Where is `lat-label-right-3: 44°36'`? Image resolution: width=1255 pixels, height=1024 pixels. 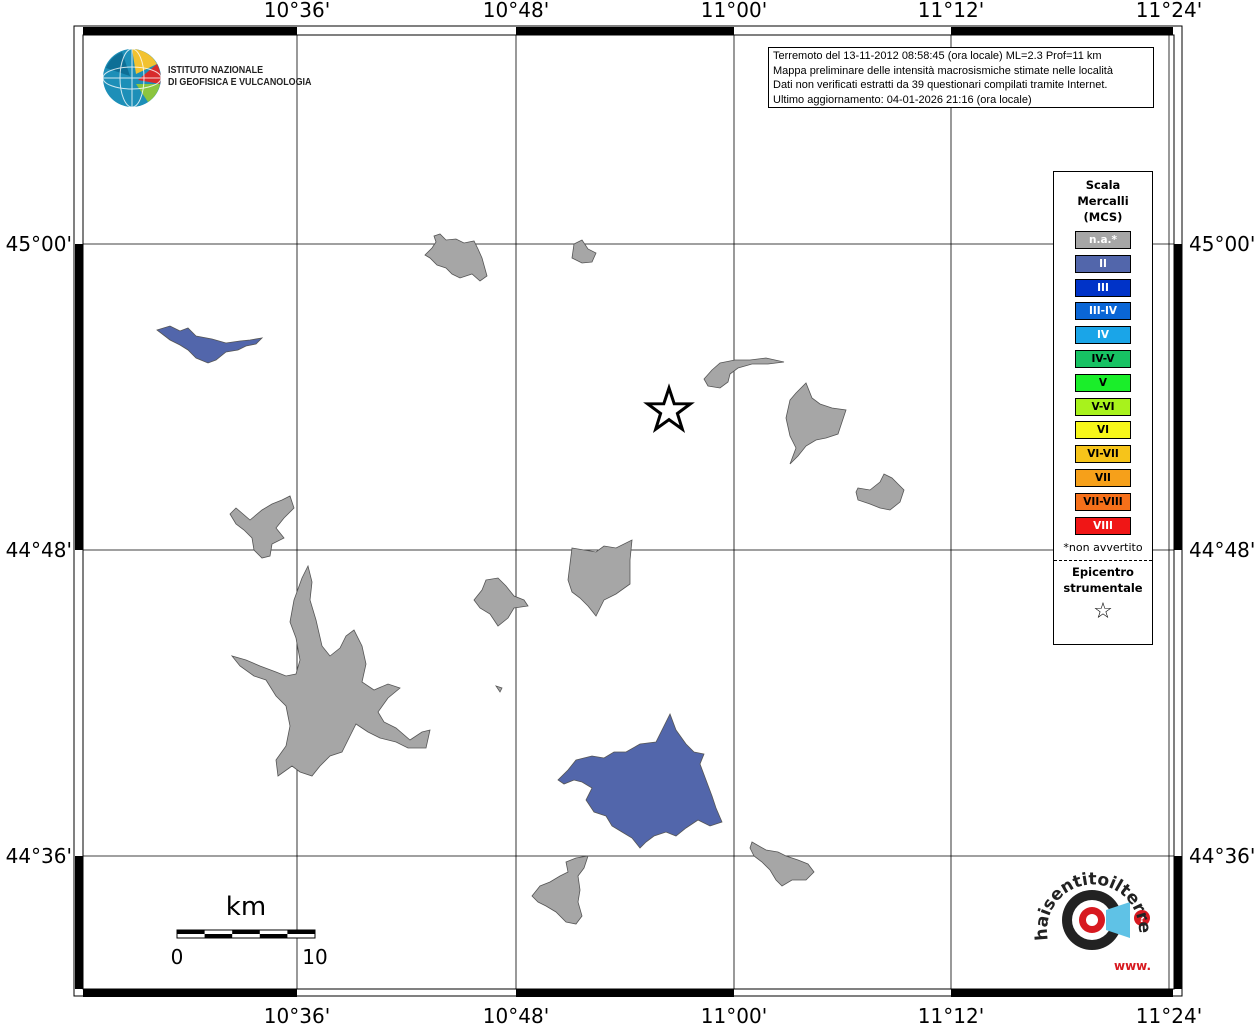
lat-label-right-3: 44°36' is located at coordinates (1222, 856).